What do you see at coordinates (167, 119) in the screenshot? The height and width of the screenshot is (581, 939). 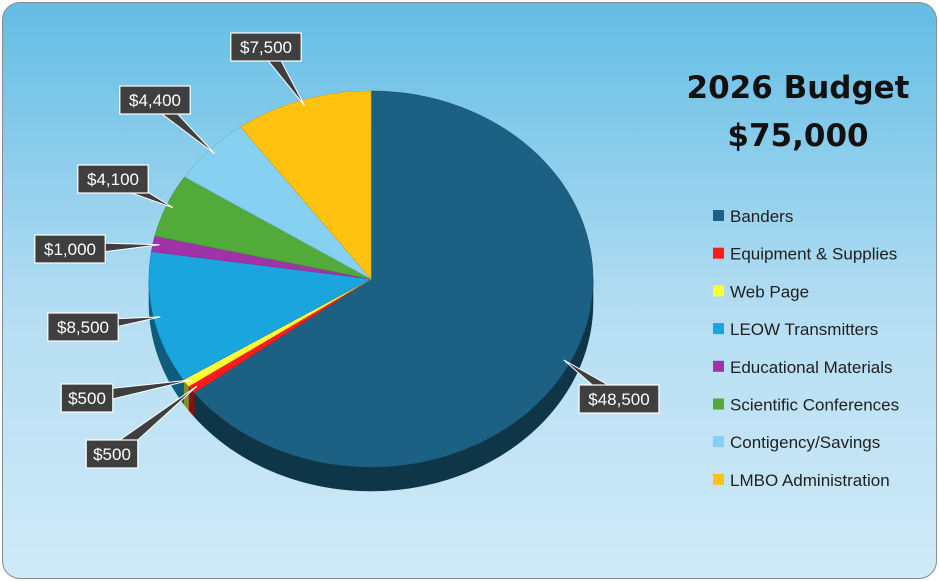 I see `data-label-6: $4,400` at bounding box center [167, 119].